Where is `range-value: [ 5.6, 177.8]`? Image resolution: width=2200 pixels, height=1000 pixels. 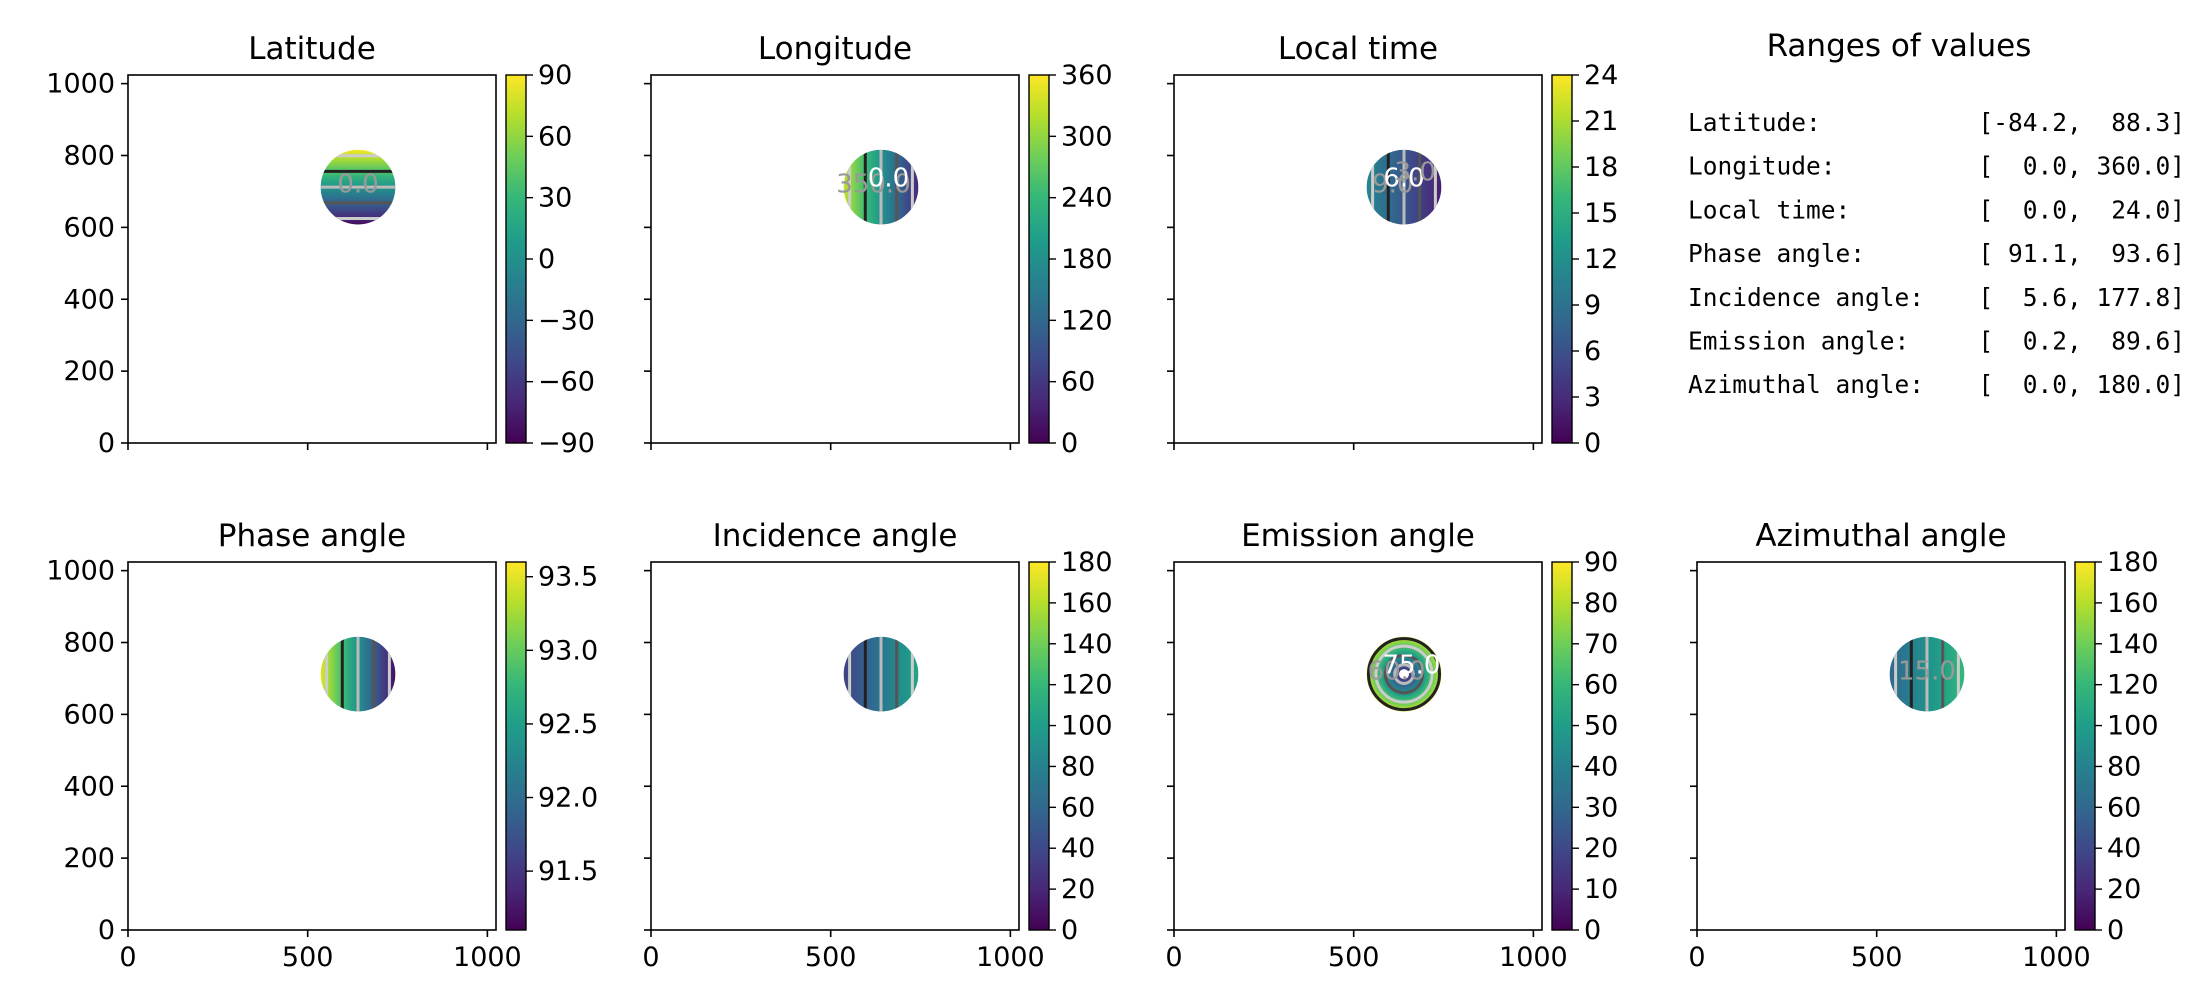
range-value: [ 5.6, 177.8] is located at coordinates (2081, 297).